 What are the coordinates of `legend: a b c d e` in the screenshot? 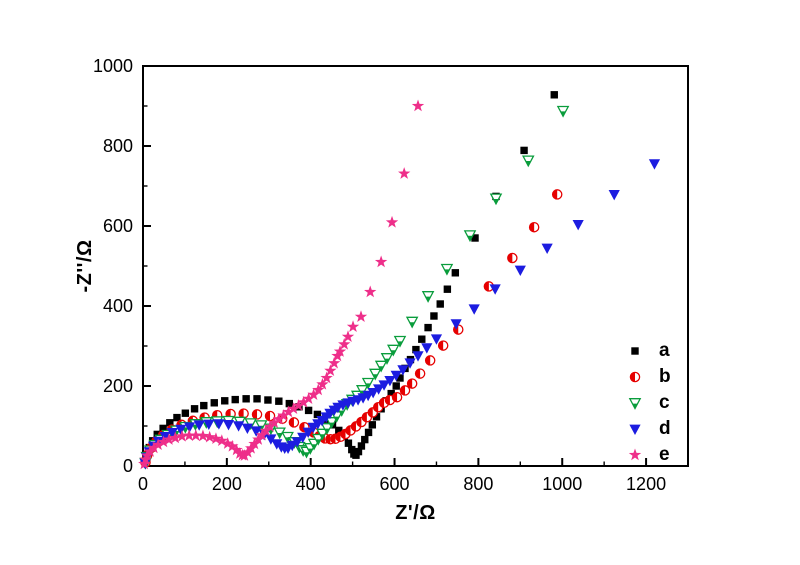 It's located at (648, 403).